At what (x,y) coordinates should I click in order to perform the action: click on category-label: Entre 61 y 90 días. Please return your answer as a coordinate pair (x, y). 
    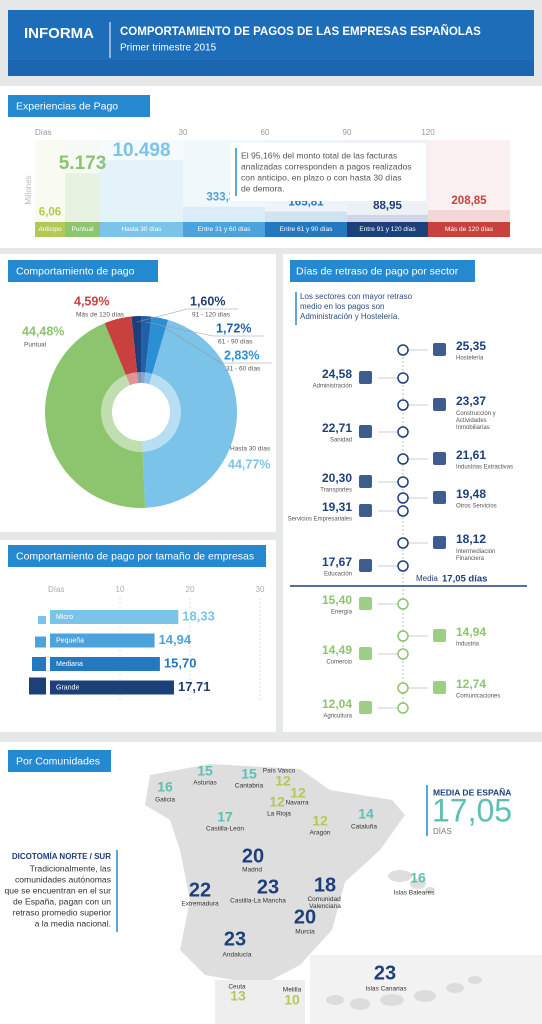
    Looking at the image, I should click on (307, 229).